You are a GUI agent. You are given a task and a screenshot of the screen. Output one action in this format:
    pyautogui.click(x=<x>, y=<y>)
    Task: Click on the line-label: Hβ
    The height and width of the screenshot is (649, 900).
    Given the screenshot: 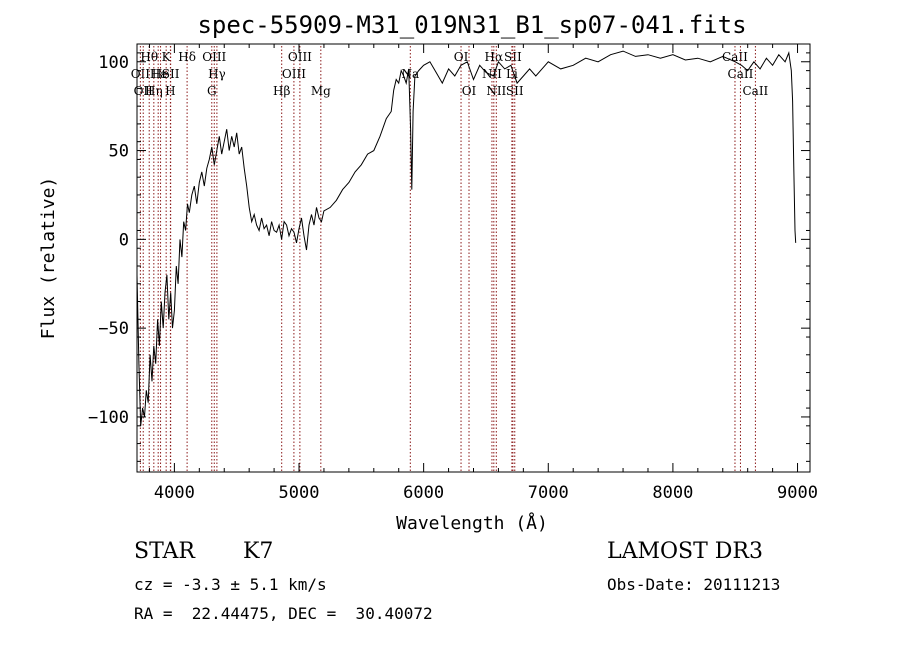 What is the action you would take?
    pyautogui.click(x=281, y=91)
    